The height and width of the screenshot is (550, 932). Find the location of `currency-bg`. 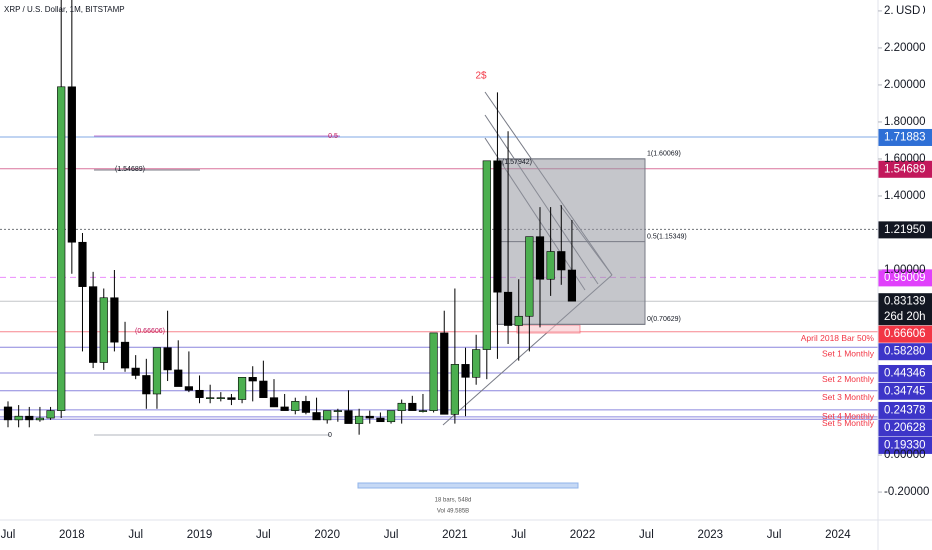

currency-bg is located at coordinates (908, 11).